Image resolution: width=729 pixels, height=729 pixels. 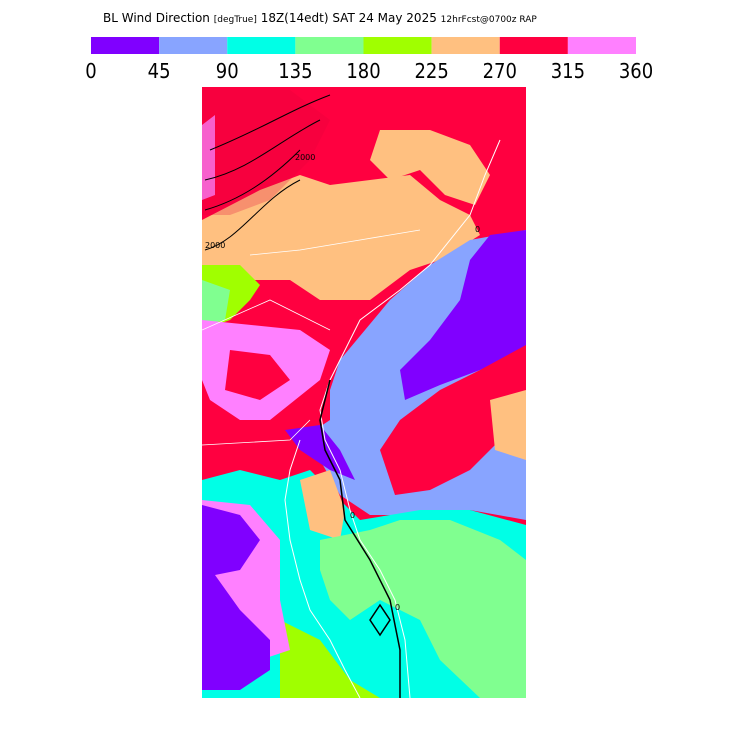 What do you see at coordinates (90, 71) in the screenshot?
I see `colorbar-label: 0` at bounding box center [90, 71].